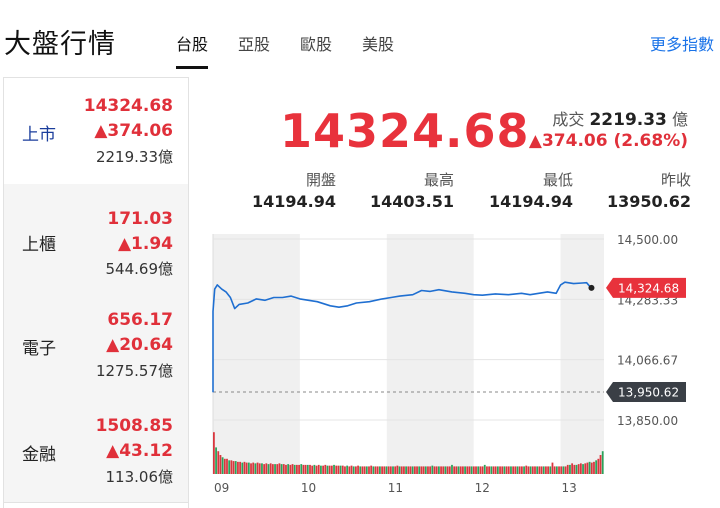  Describe the element at coordinates (620, 118) in the screenshot. I see `trade-volume: 成交 2219.33 億` at that location.